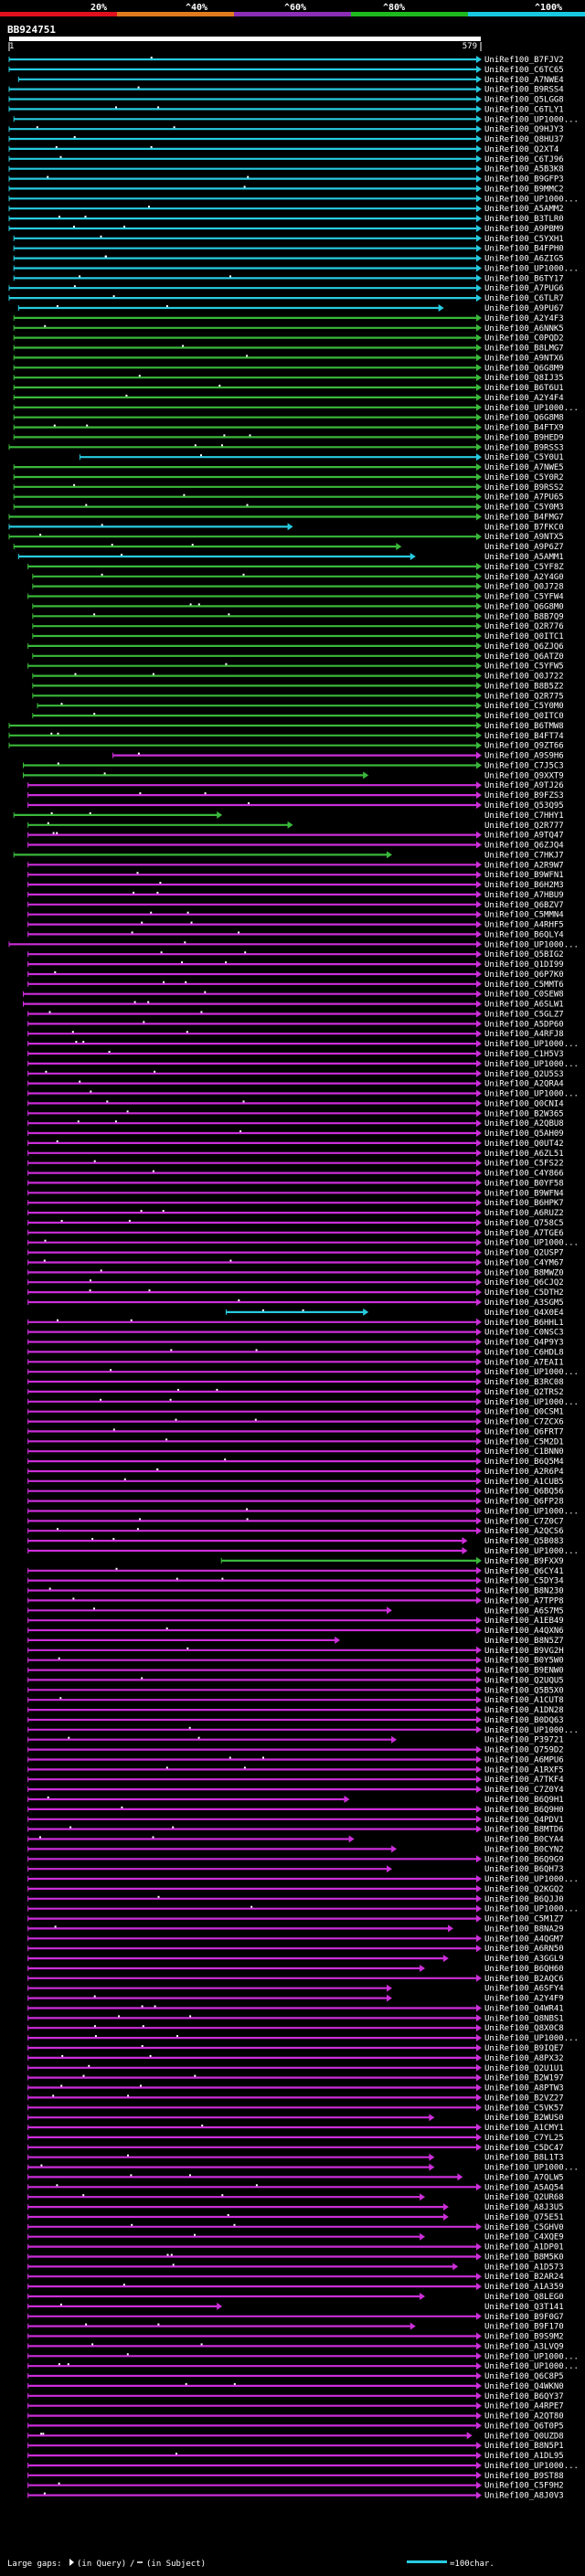  I want to click on hit-row: UniRef100_Q2U5S3, so click(296, 1074).